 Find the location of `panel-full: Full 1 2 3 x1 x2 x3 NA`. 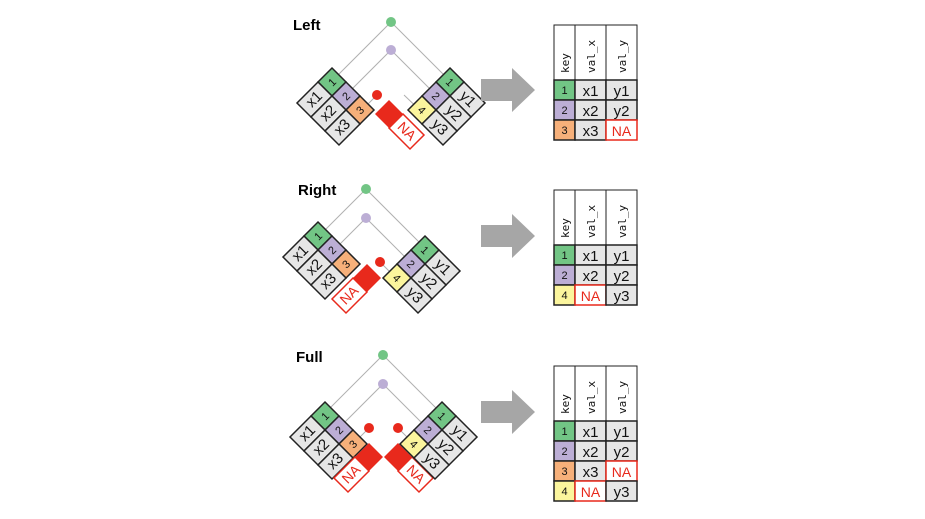

panel-full: Full 1 2 3 x1 x2 x3 NA is located at coordinates (463, 425).